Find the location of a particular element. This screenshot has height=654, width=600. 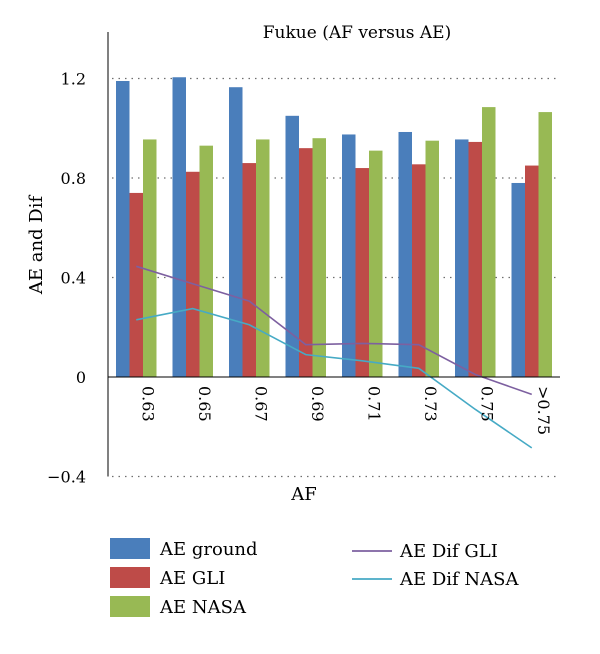

legend-label: AE NASA is located at coordinates (203, 607).